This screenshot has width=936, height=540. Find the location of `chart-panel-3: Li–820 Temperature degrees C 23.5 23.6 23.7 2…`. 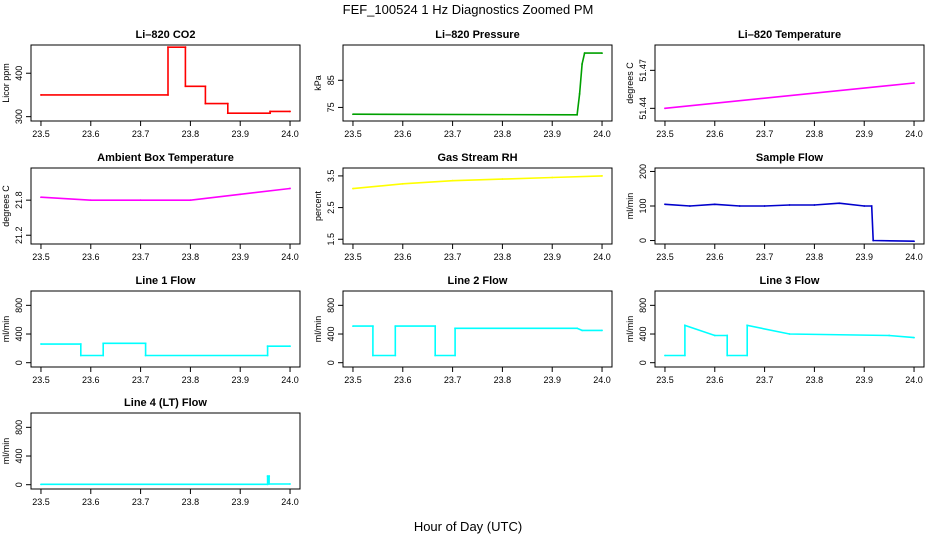

chart-panel-3: Li–820 Temperature degrees C 23.5 23.6 23.7 2… is located at coordinates (775, 84).